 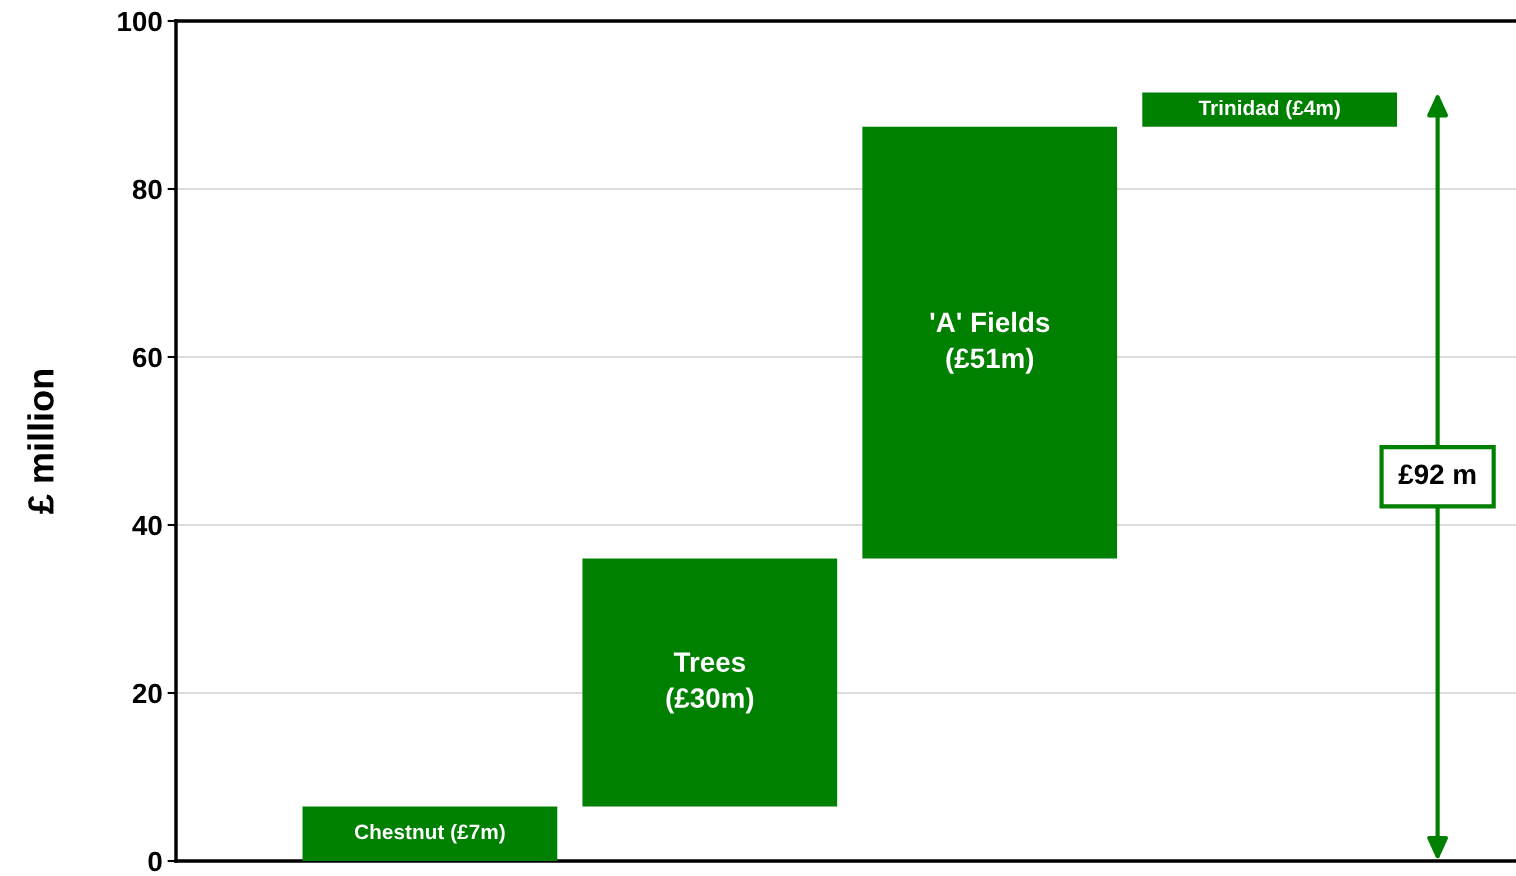 What do you see at coordinates (155, 861) in the screenshot?
I see `y-tick-label: 0` at bounding box center [155, 861].